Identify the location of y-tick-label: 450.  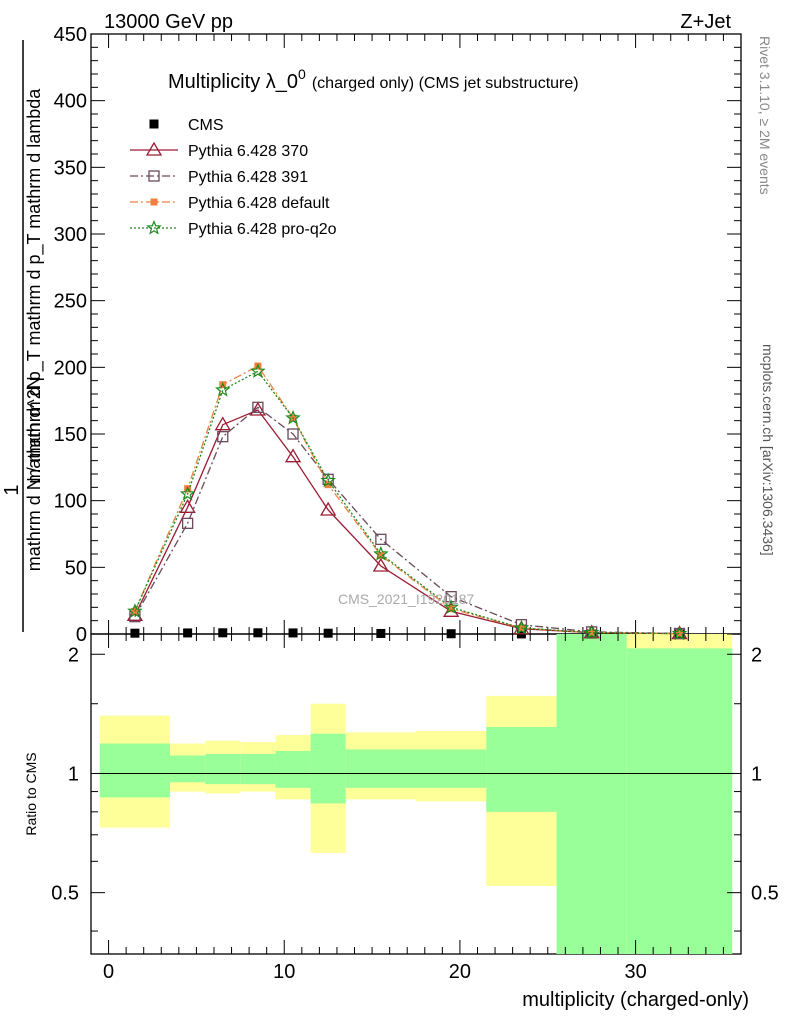
(70, 35).